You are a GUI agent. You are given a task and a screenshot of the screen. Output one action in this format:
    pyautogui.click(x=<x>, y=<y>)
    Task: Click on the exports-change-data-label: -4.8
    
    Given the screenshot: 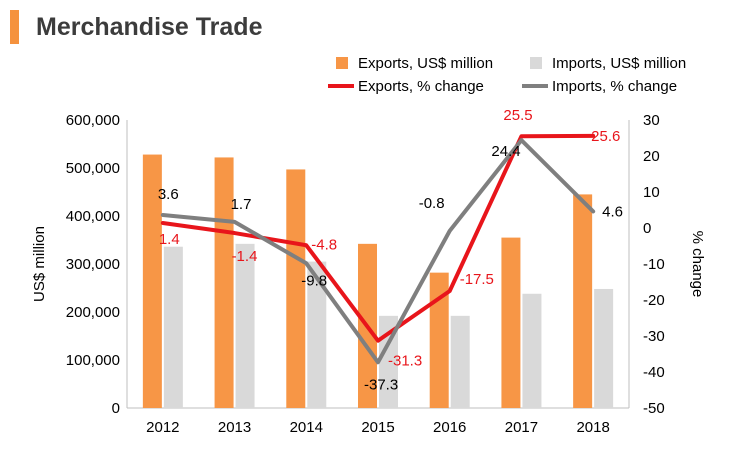 What is the action you would take?
    pyautogui.click(x=324, y=244)
    